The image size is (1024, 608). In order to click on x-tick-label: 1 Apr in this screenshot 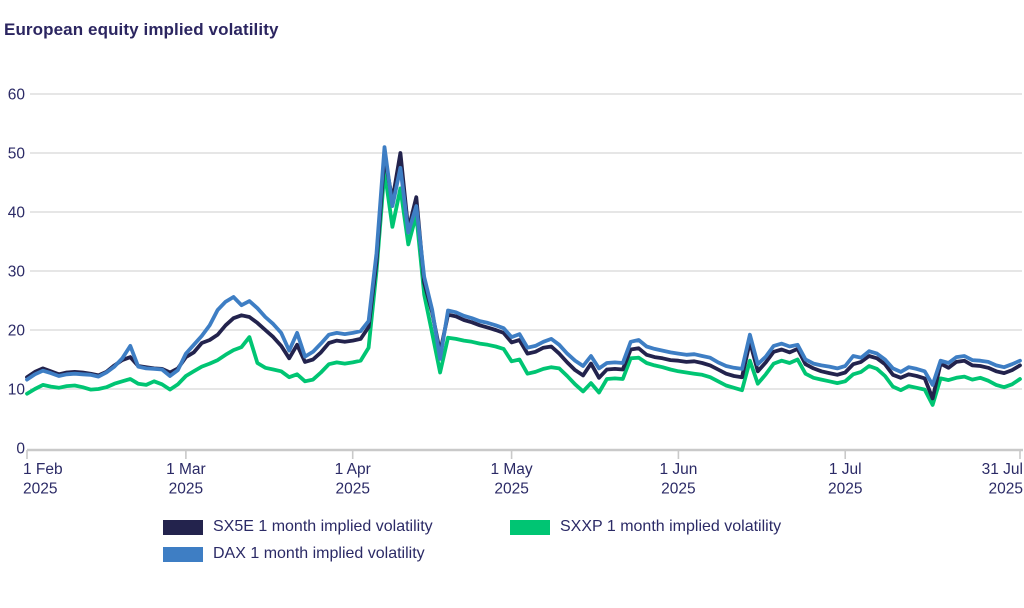, I will do `click(353, 469)`.